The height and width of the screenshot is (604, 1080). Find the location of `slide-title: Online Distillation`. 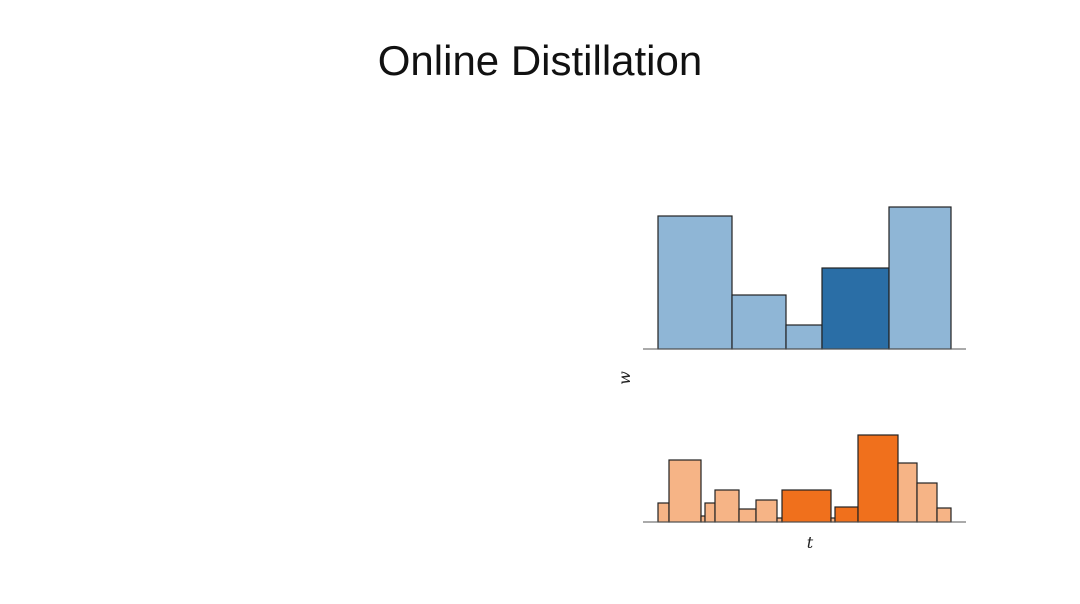

slide-title: Online Distillation is located at coordinates (540, 60).